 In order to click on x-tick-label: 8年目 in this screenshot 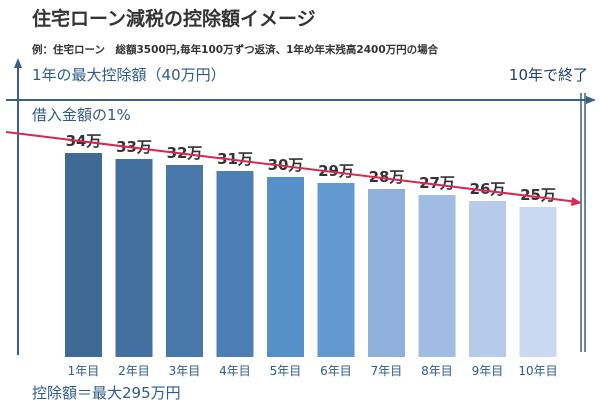, I will do `click(437, 371)`.